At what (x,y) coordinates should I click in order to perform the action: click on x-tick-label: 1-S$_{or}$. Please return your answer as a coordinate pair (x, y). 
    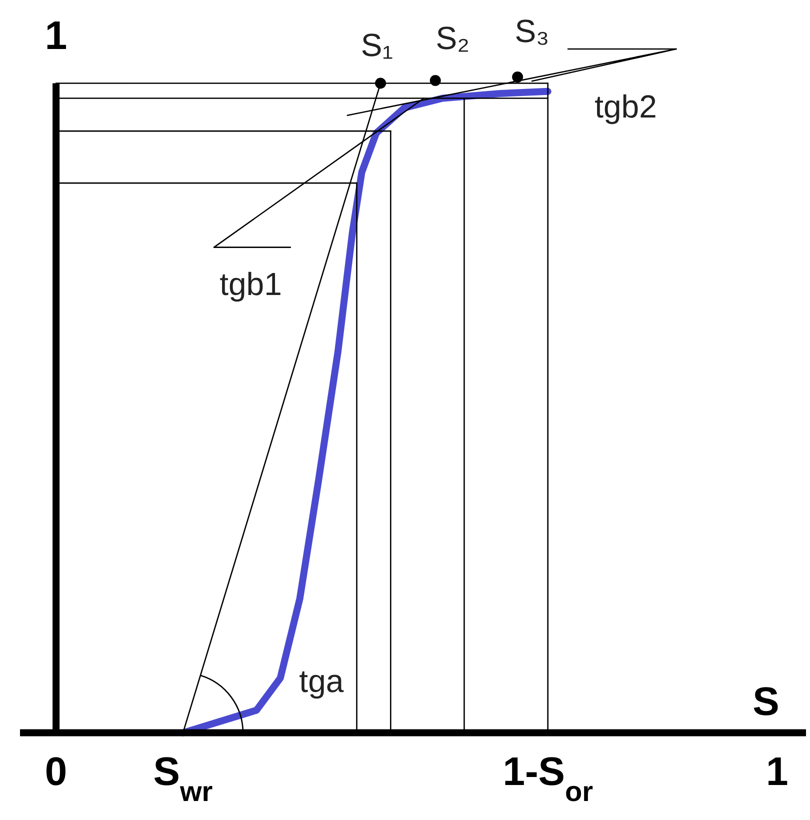
    Looking at the image, I should click on (548, 778).